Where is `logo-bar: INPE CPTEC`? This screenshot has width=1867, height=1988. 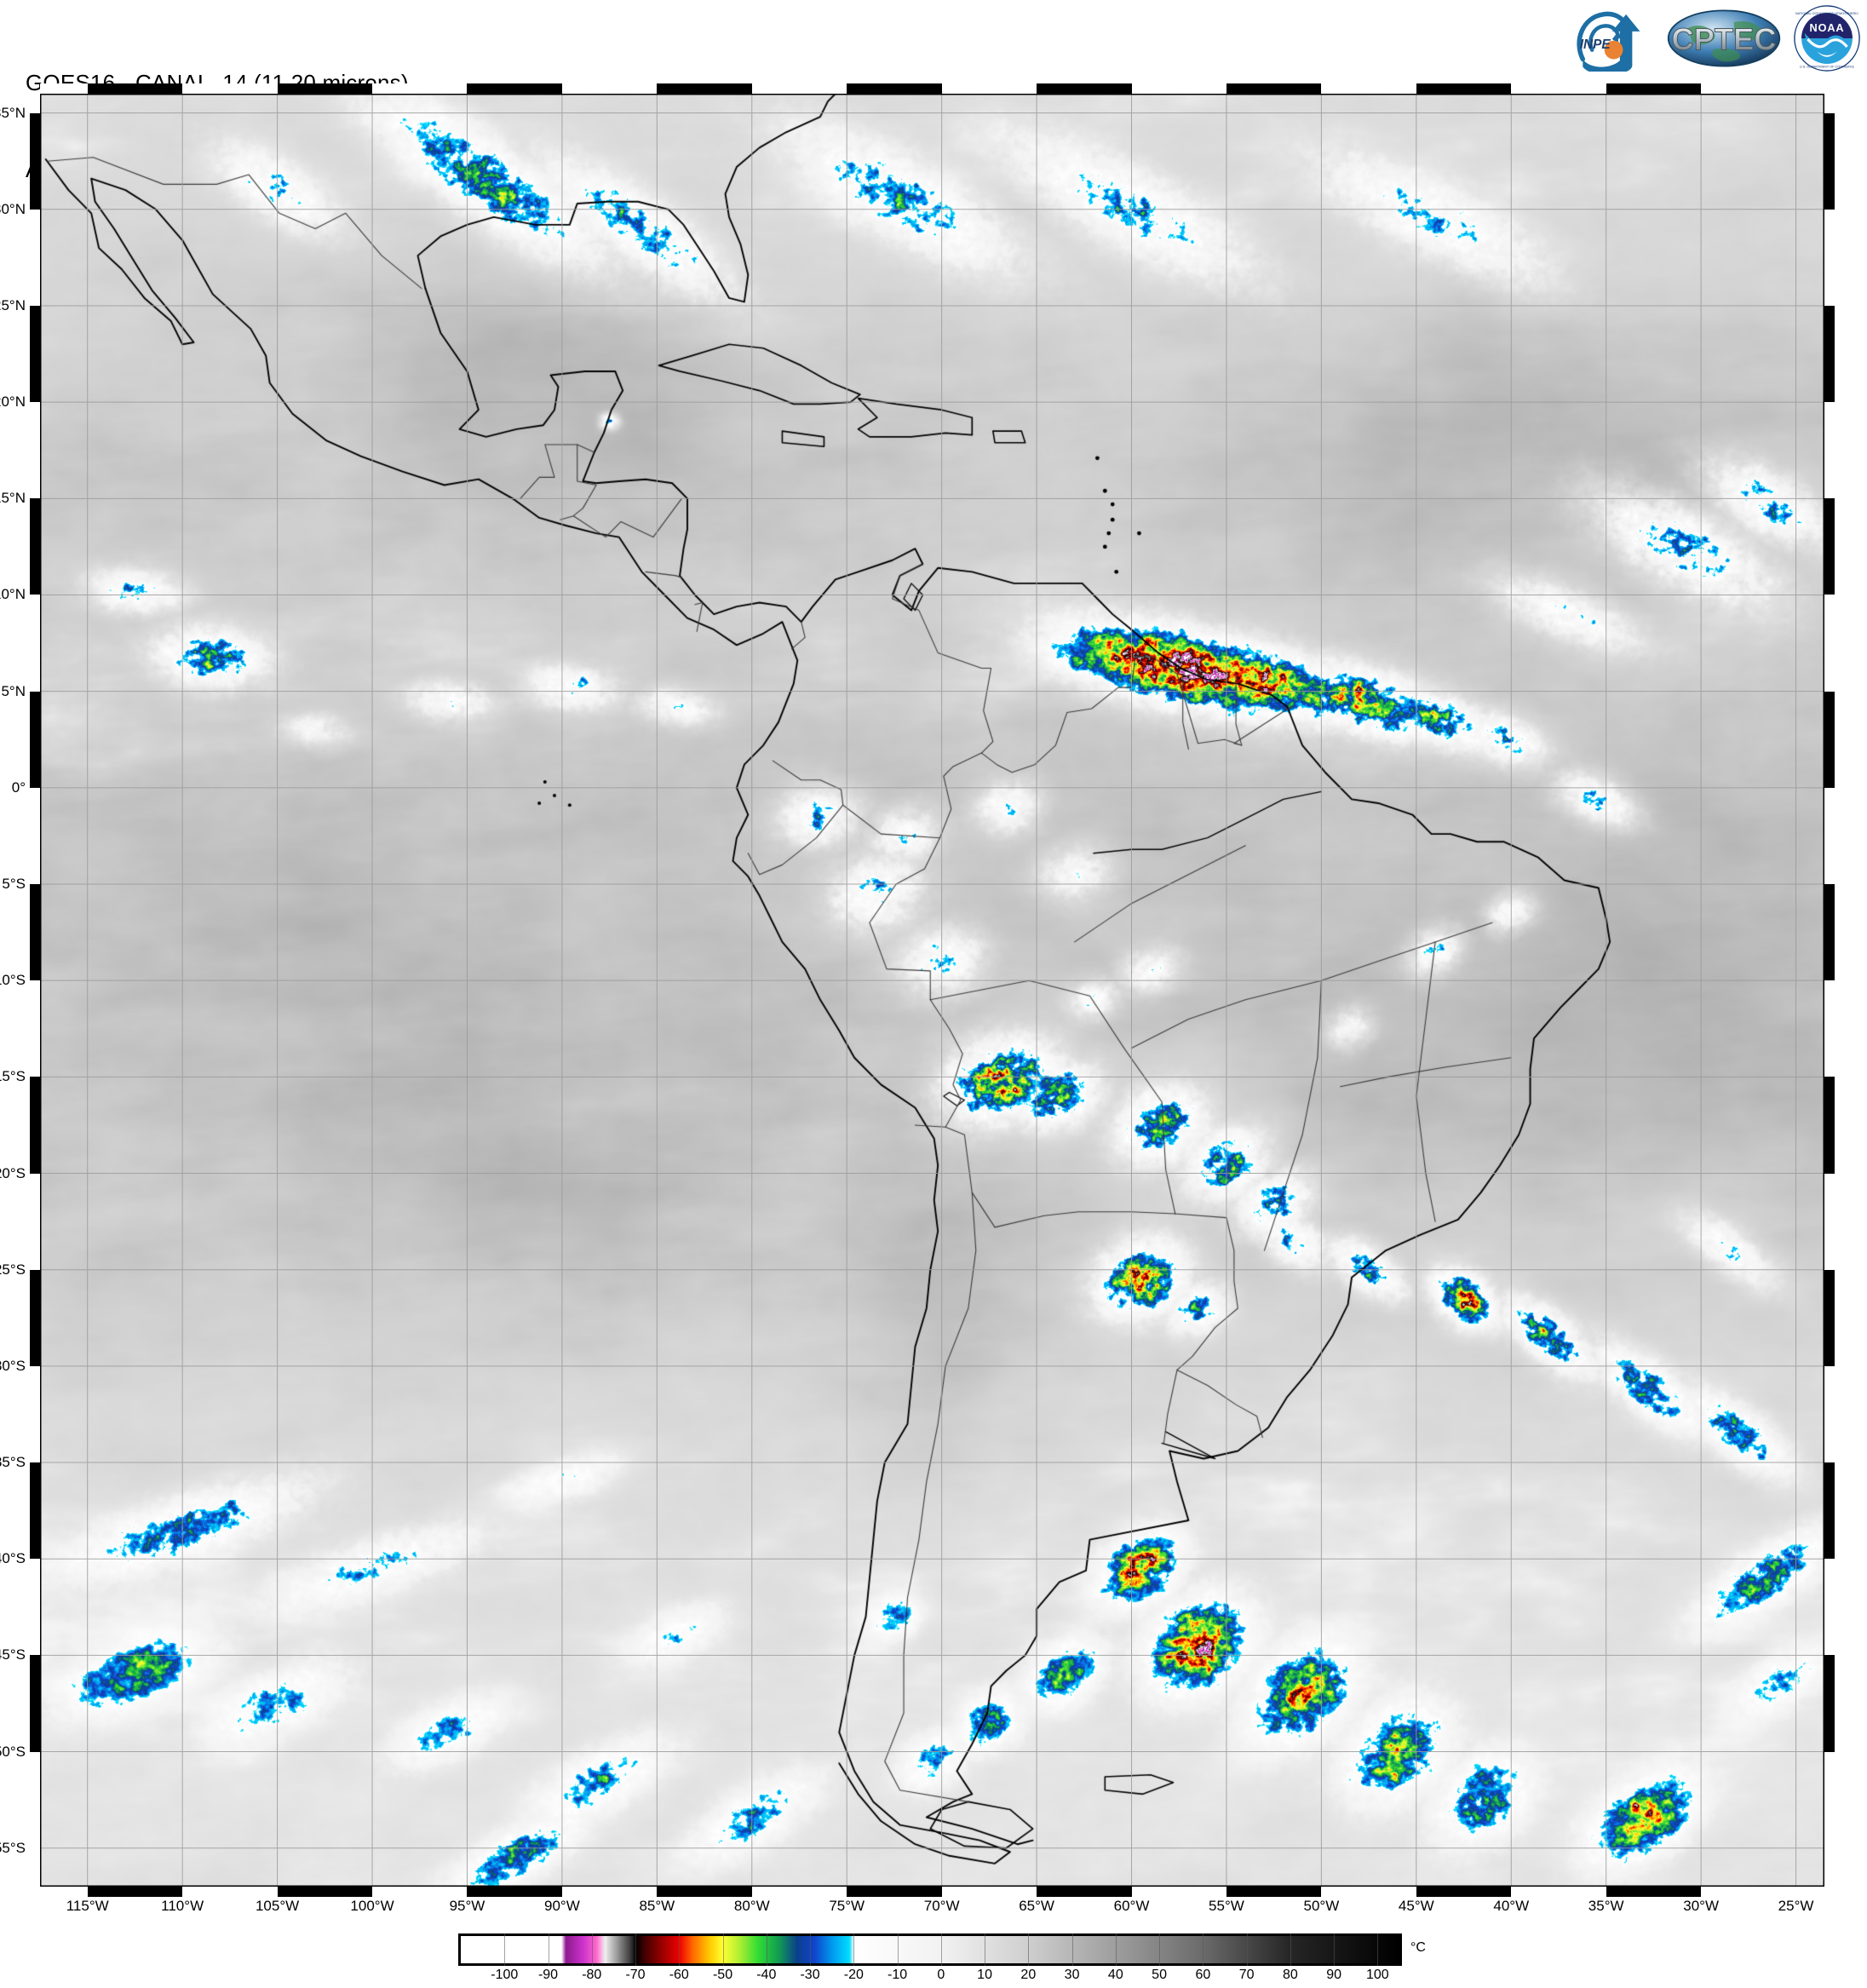
logo-bar: INPE CPTEC is located at coordinates (1714, 39).